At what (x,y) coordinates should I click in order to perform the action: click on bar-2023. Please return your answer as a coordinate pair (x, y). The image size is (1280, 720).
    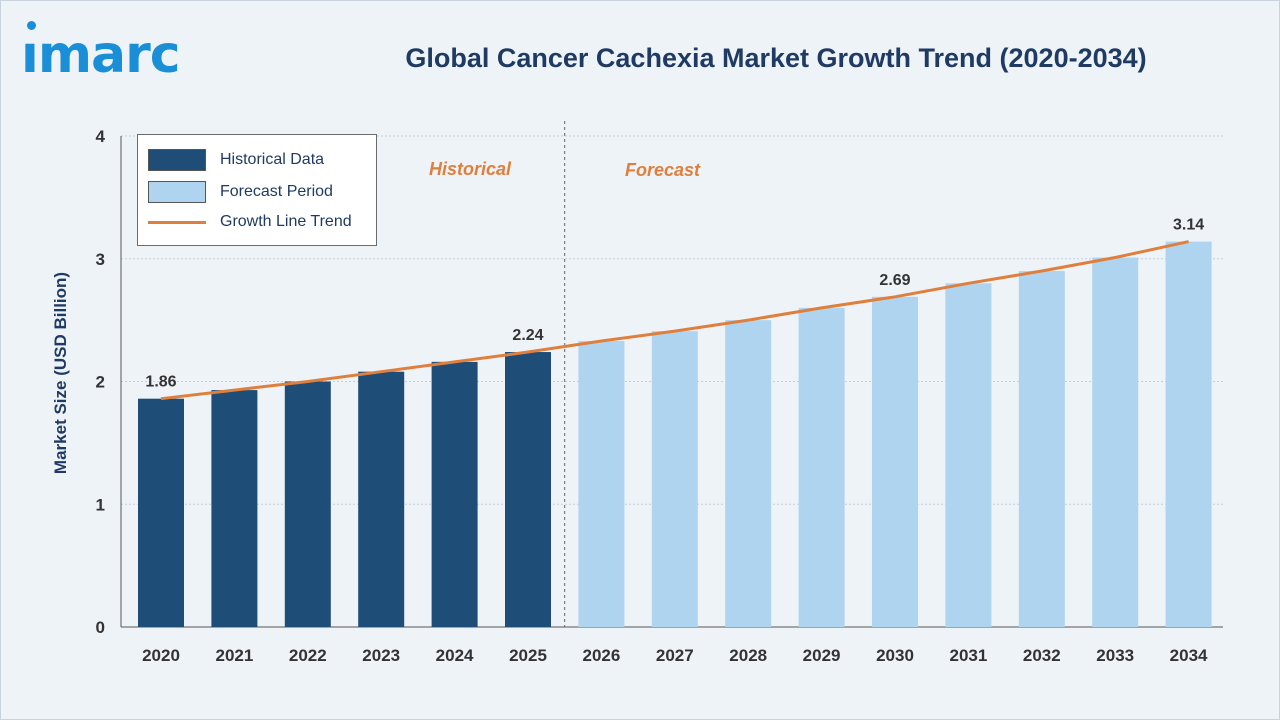
    Looking at the image, I should click on (381, 499).